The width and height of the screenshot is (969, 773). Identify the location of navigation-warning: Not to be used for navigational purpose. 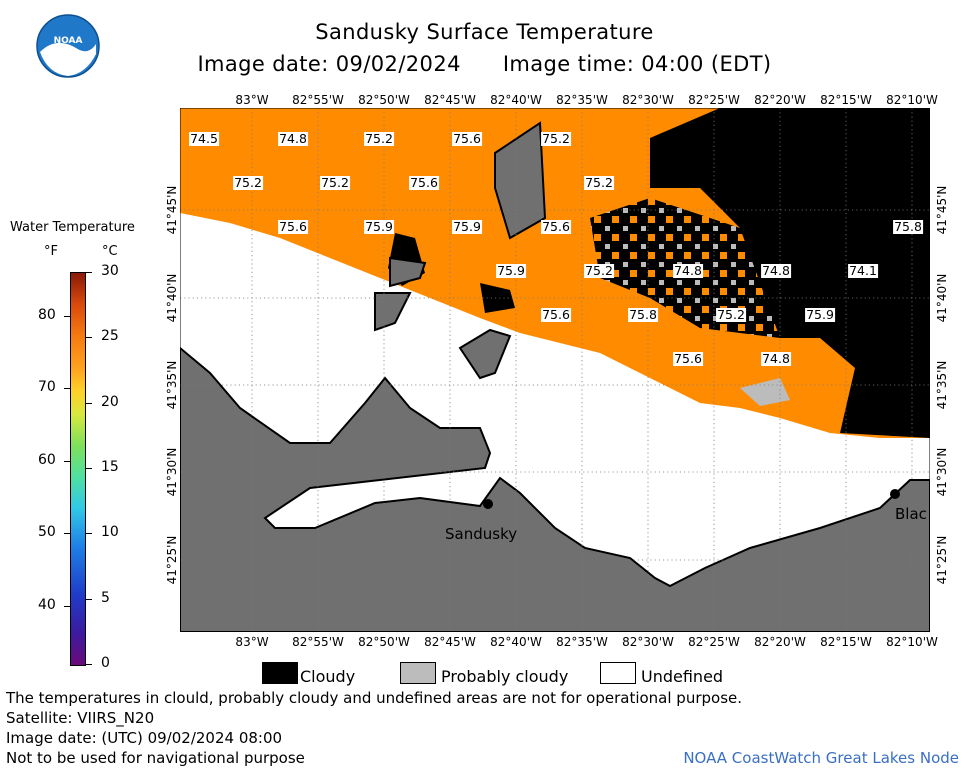
(155, 758).